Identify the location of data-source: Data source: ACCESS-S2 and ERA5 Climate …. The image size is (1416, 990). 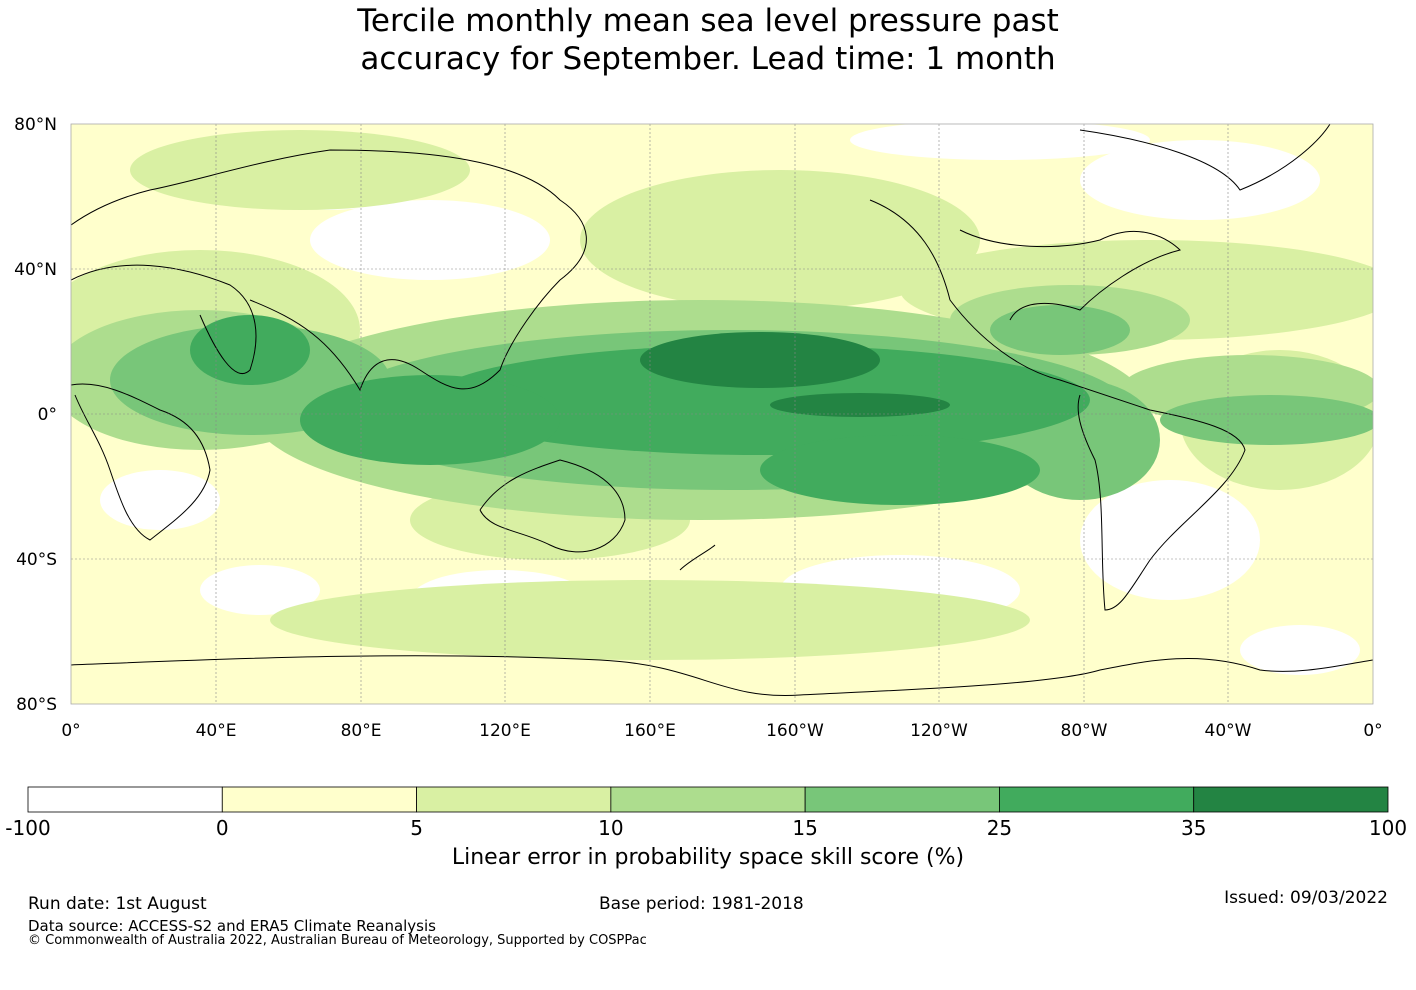
(232, 926).